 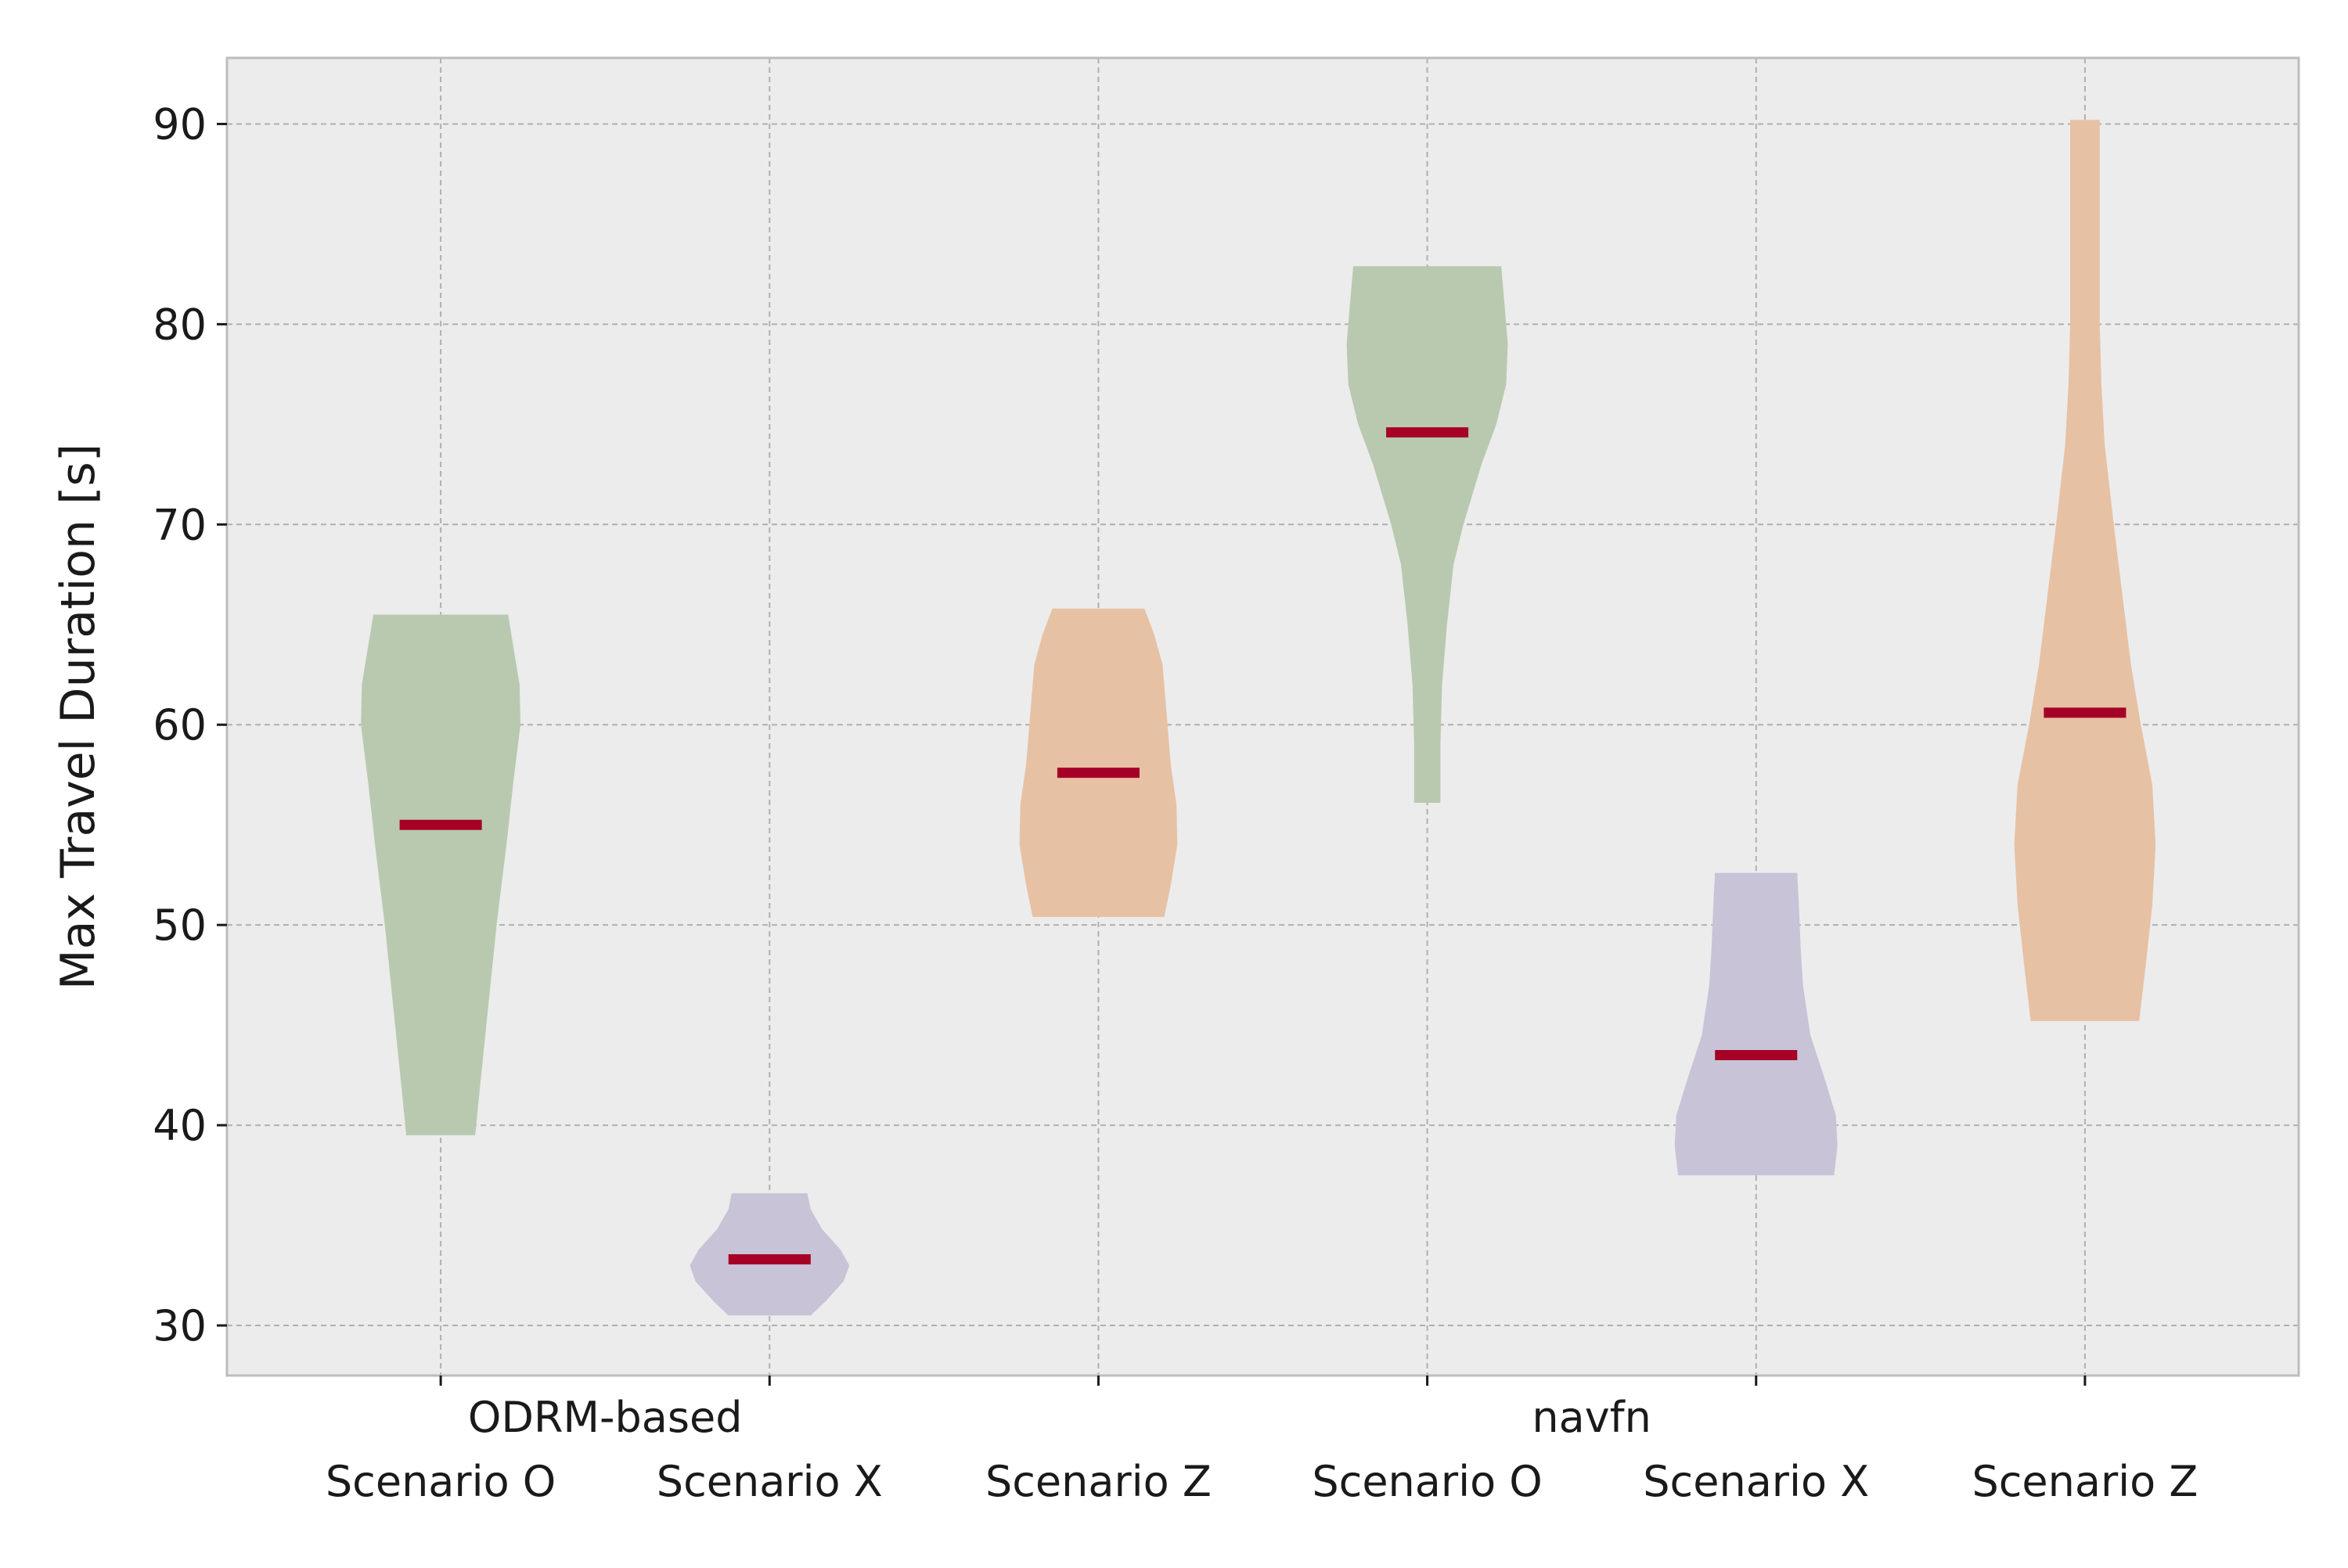 What do you see at coordinates (180, 725) in the screenshot?
I see `y-tick-label: 60` at bounding box center [180, 725].